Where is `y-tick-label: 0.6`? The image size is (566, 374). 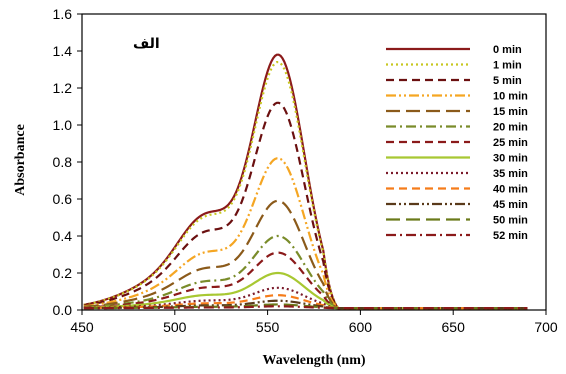 y-tick-label: 0.6 is located at coordinates (63, 199).